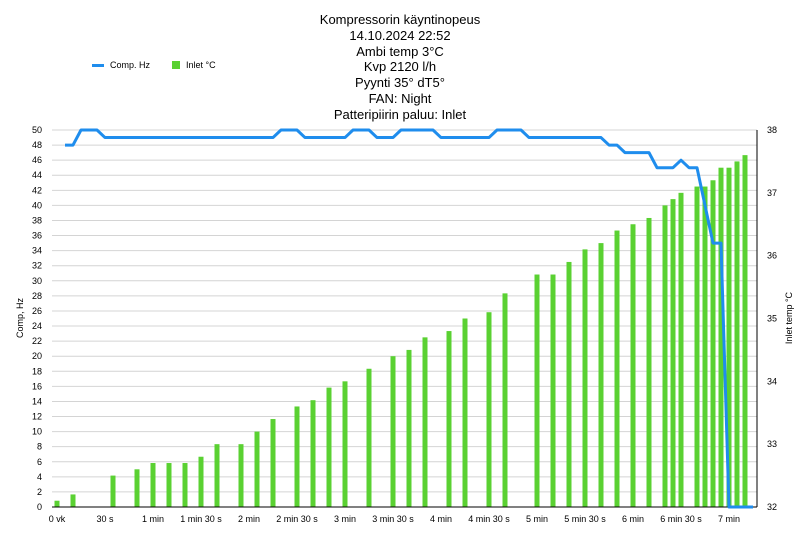 Image resolution: width=800 pixels, height=543 pixels. What do you see at coordinates (772, 507) in the screenshot?
I see `y-right-tick-label: 32` at bounding box center [772, 507].